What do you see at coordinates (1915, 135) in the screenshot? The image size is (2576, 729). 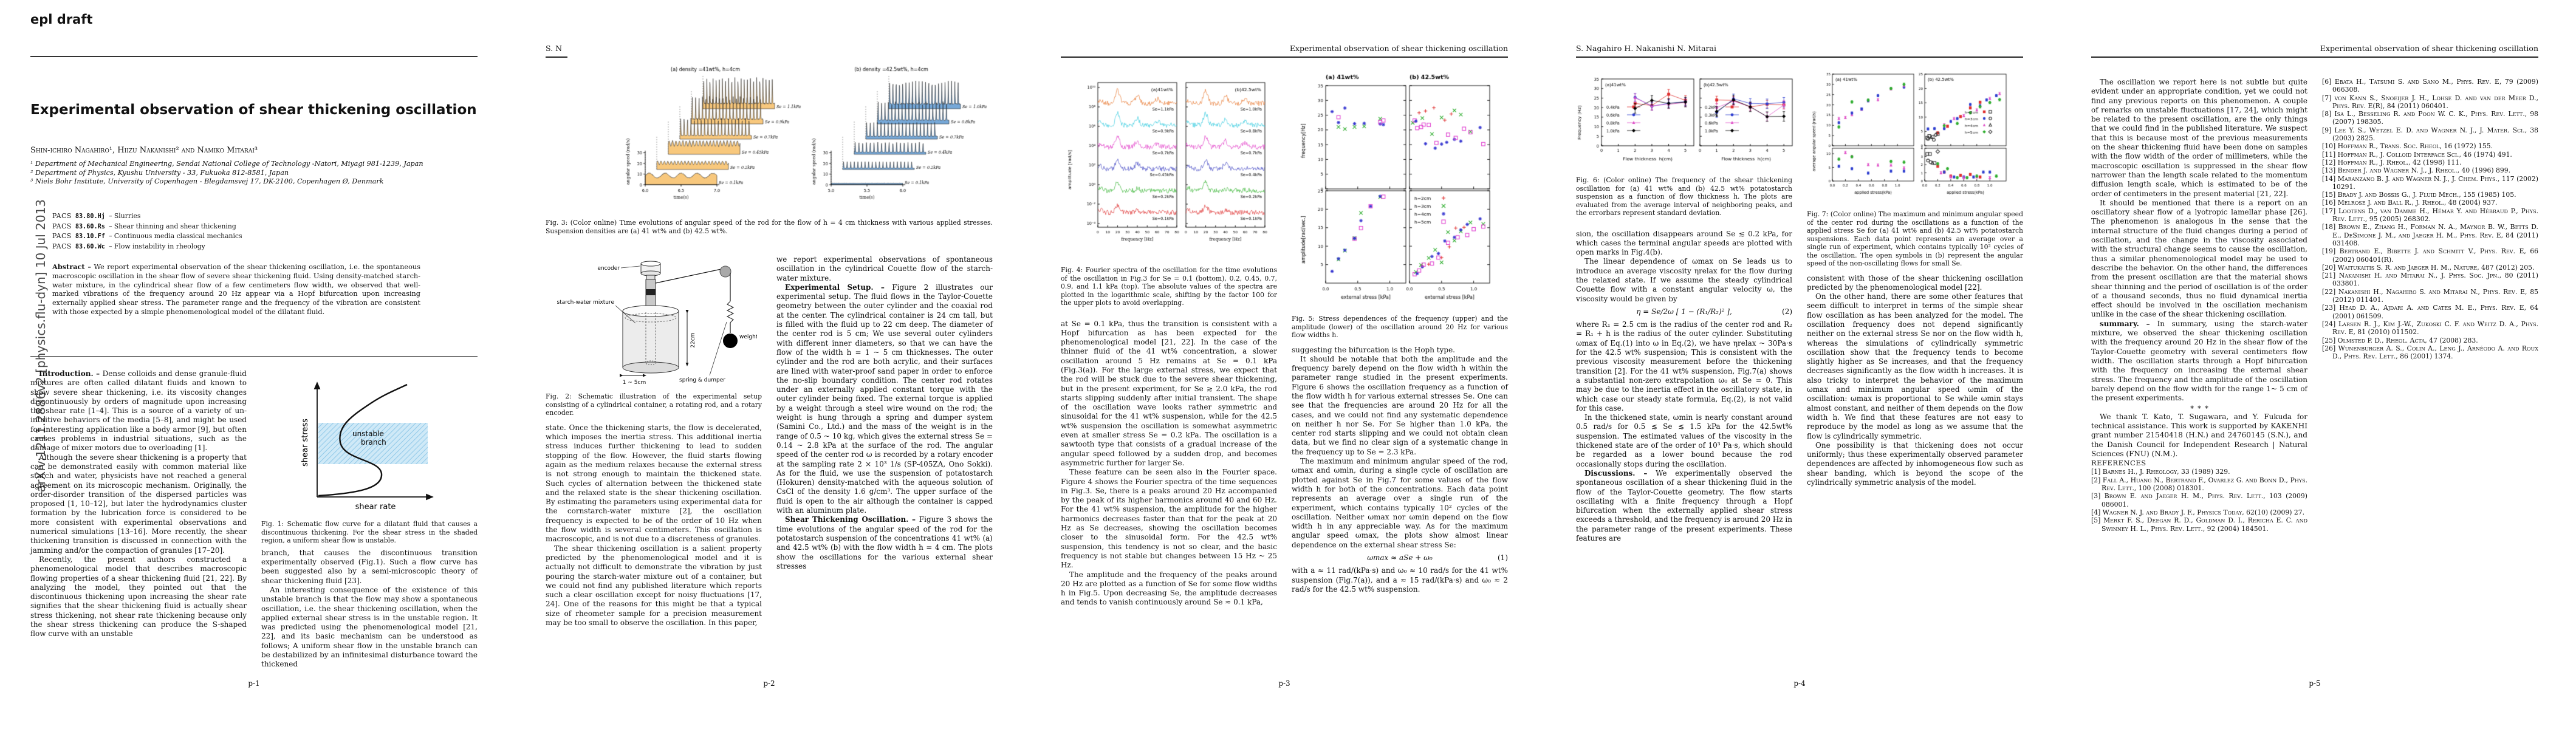 I see `figure-7-image` at bounding box center [1915, 135].